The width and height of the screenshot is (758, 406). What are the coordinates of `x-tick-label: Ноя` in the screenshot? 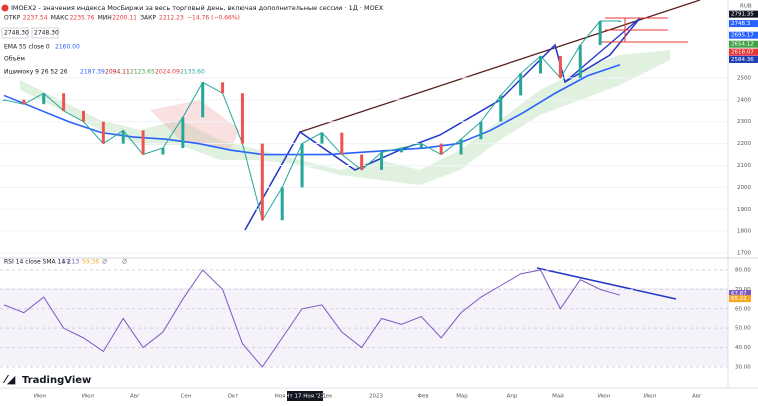 It's located at (280, 397).